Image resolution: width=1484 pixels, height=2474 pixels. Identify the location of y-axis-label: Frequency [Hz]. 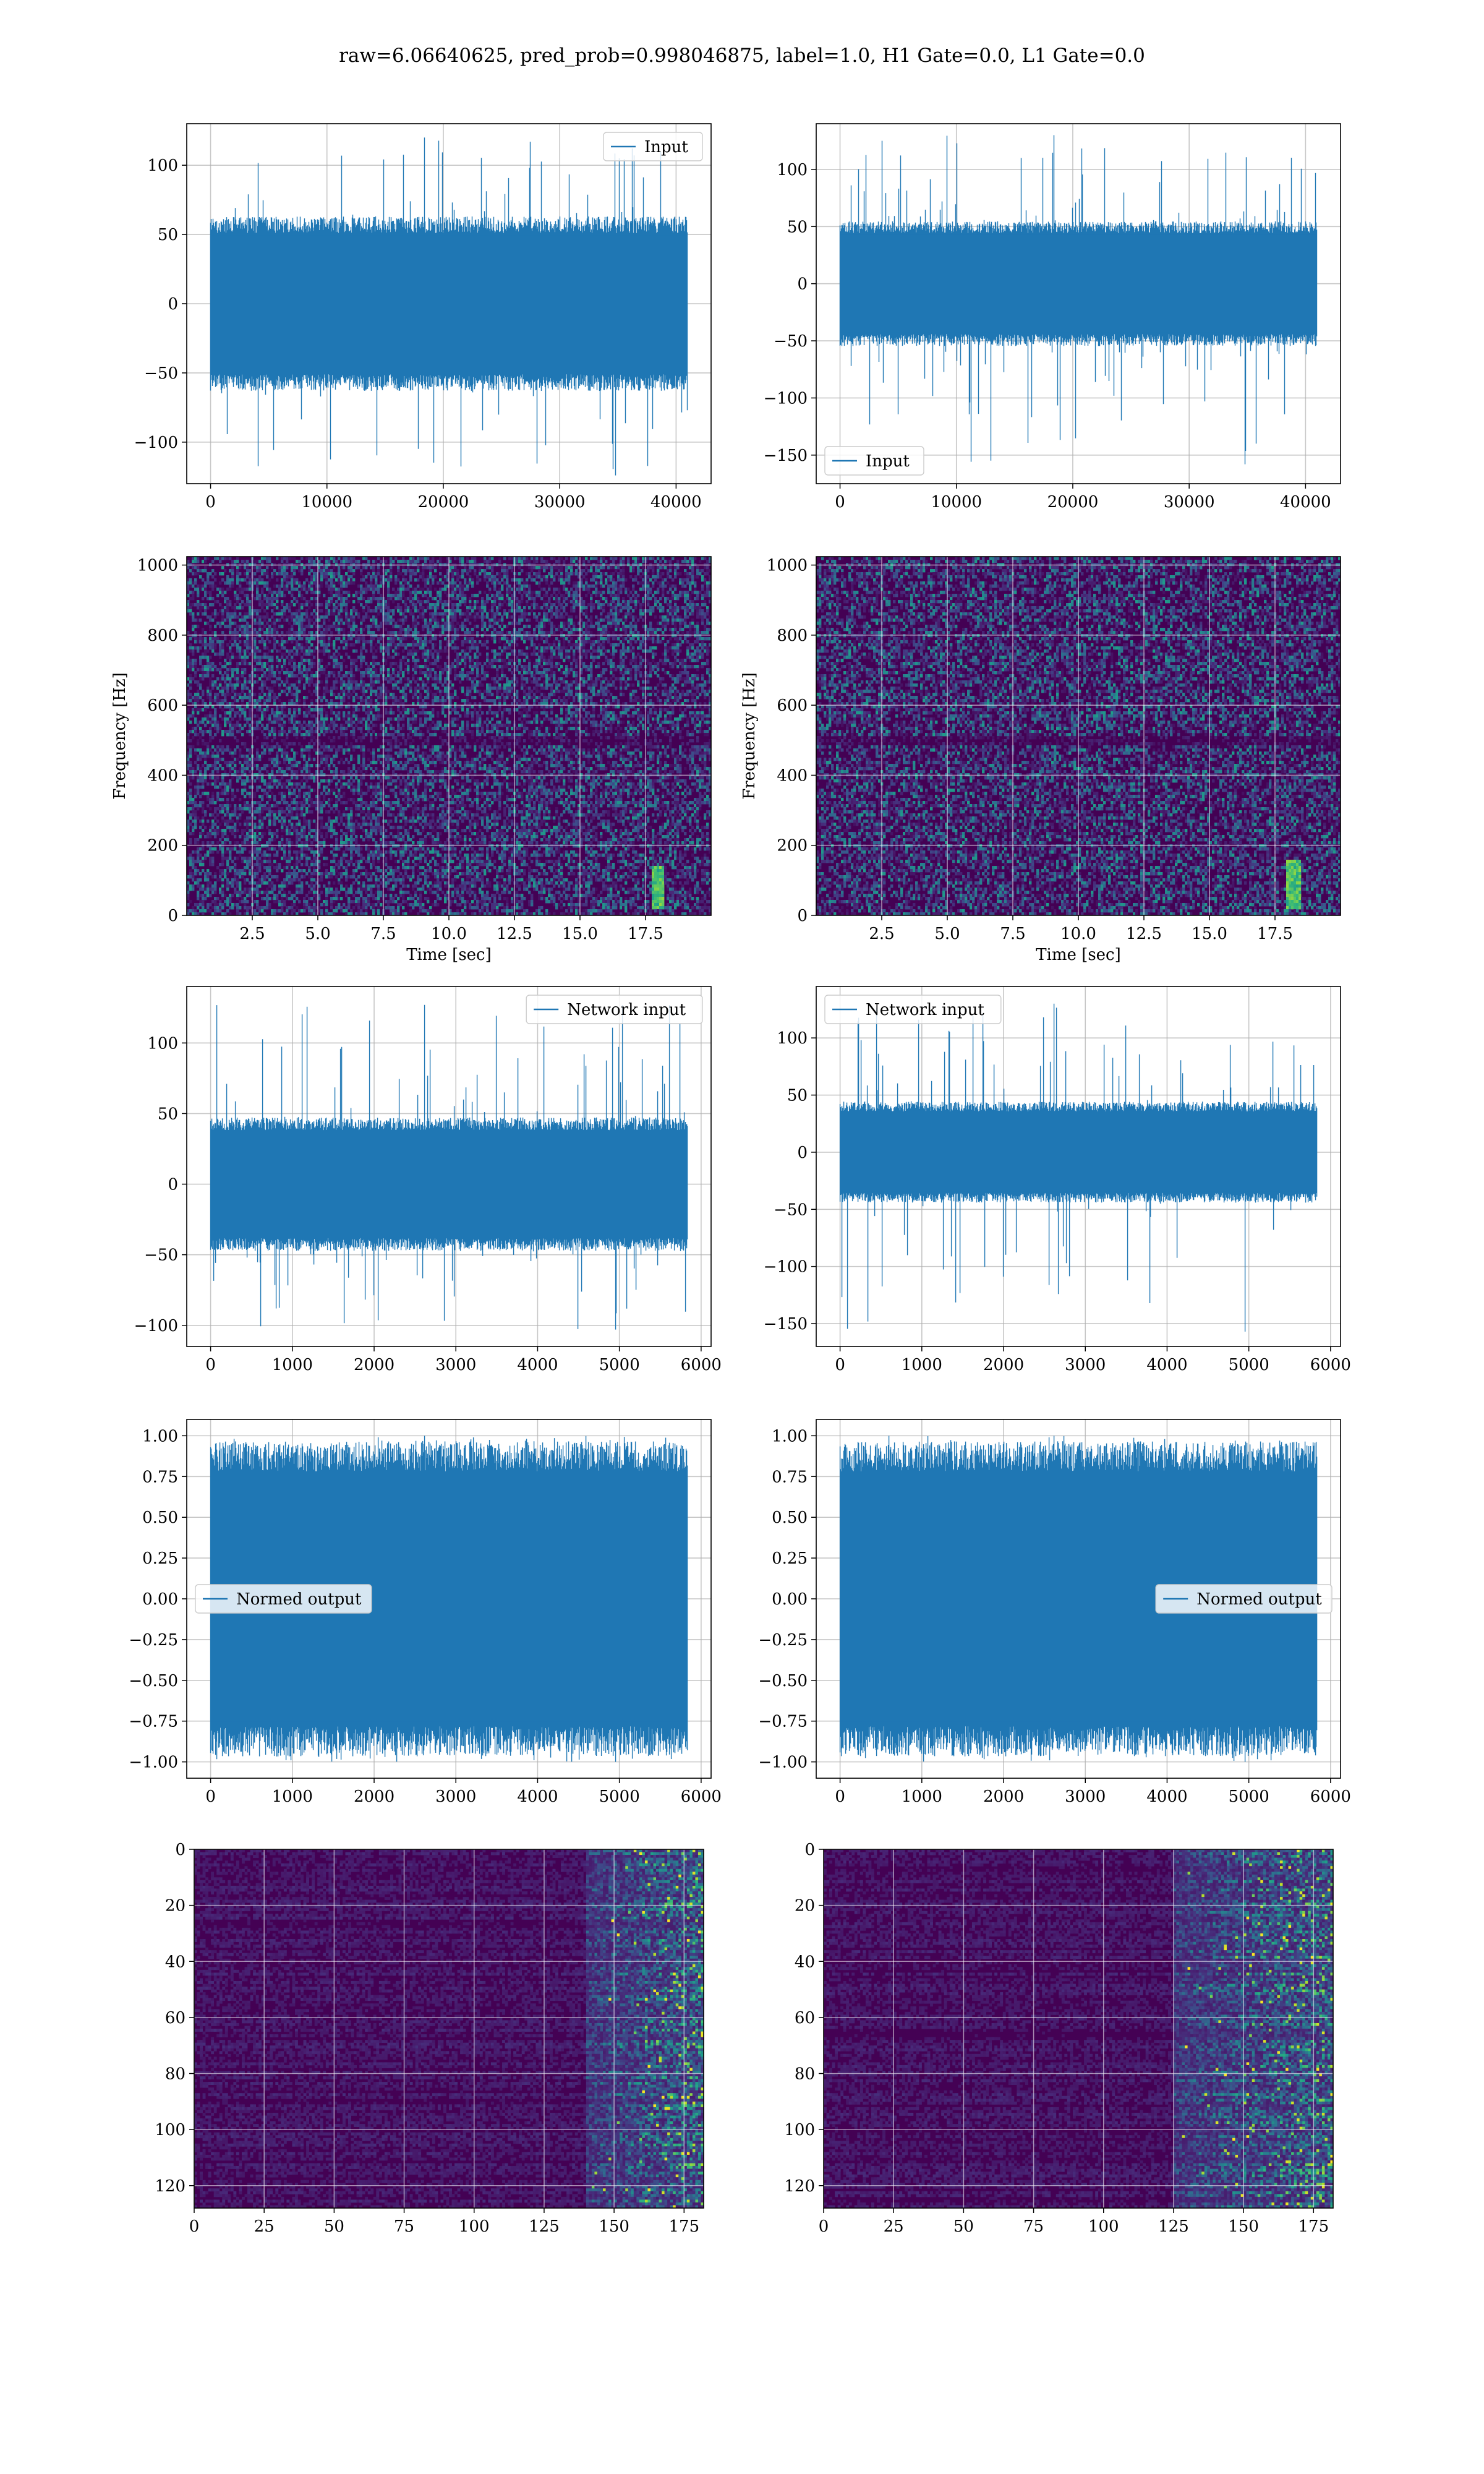
(120, 736).